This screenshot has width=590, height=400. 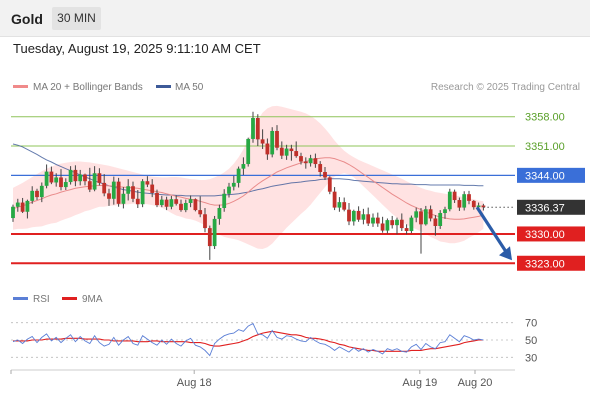 I want to click on level-label-pivot: 3344.00, so click(x=545, y=176).